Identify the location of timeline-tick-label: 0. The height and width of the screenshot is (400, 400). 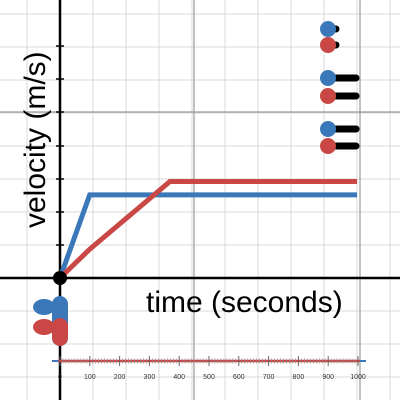
(60, 377).